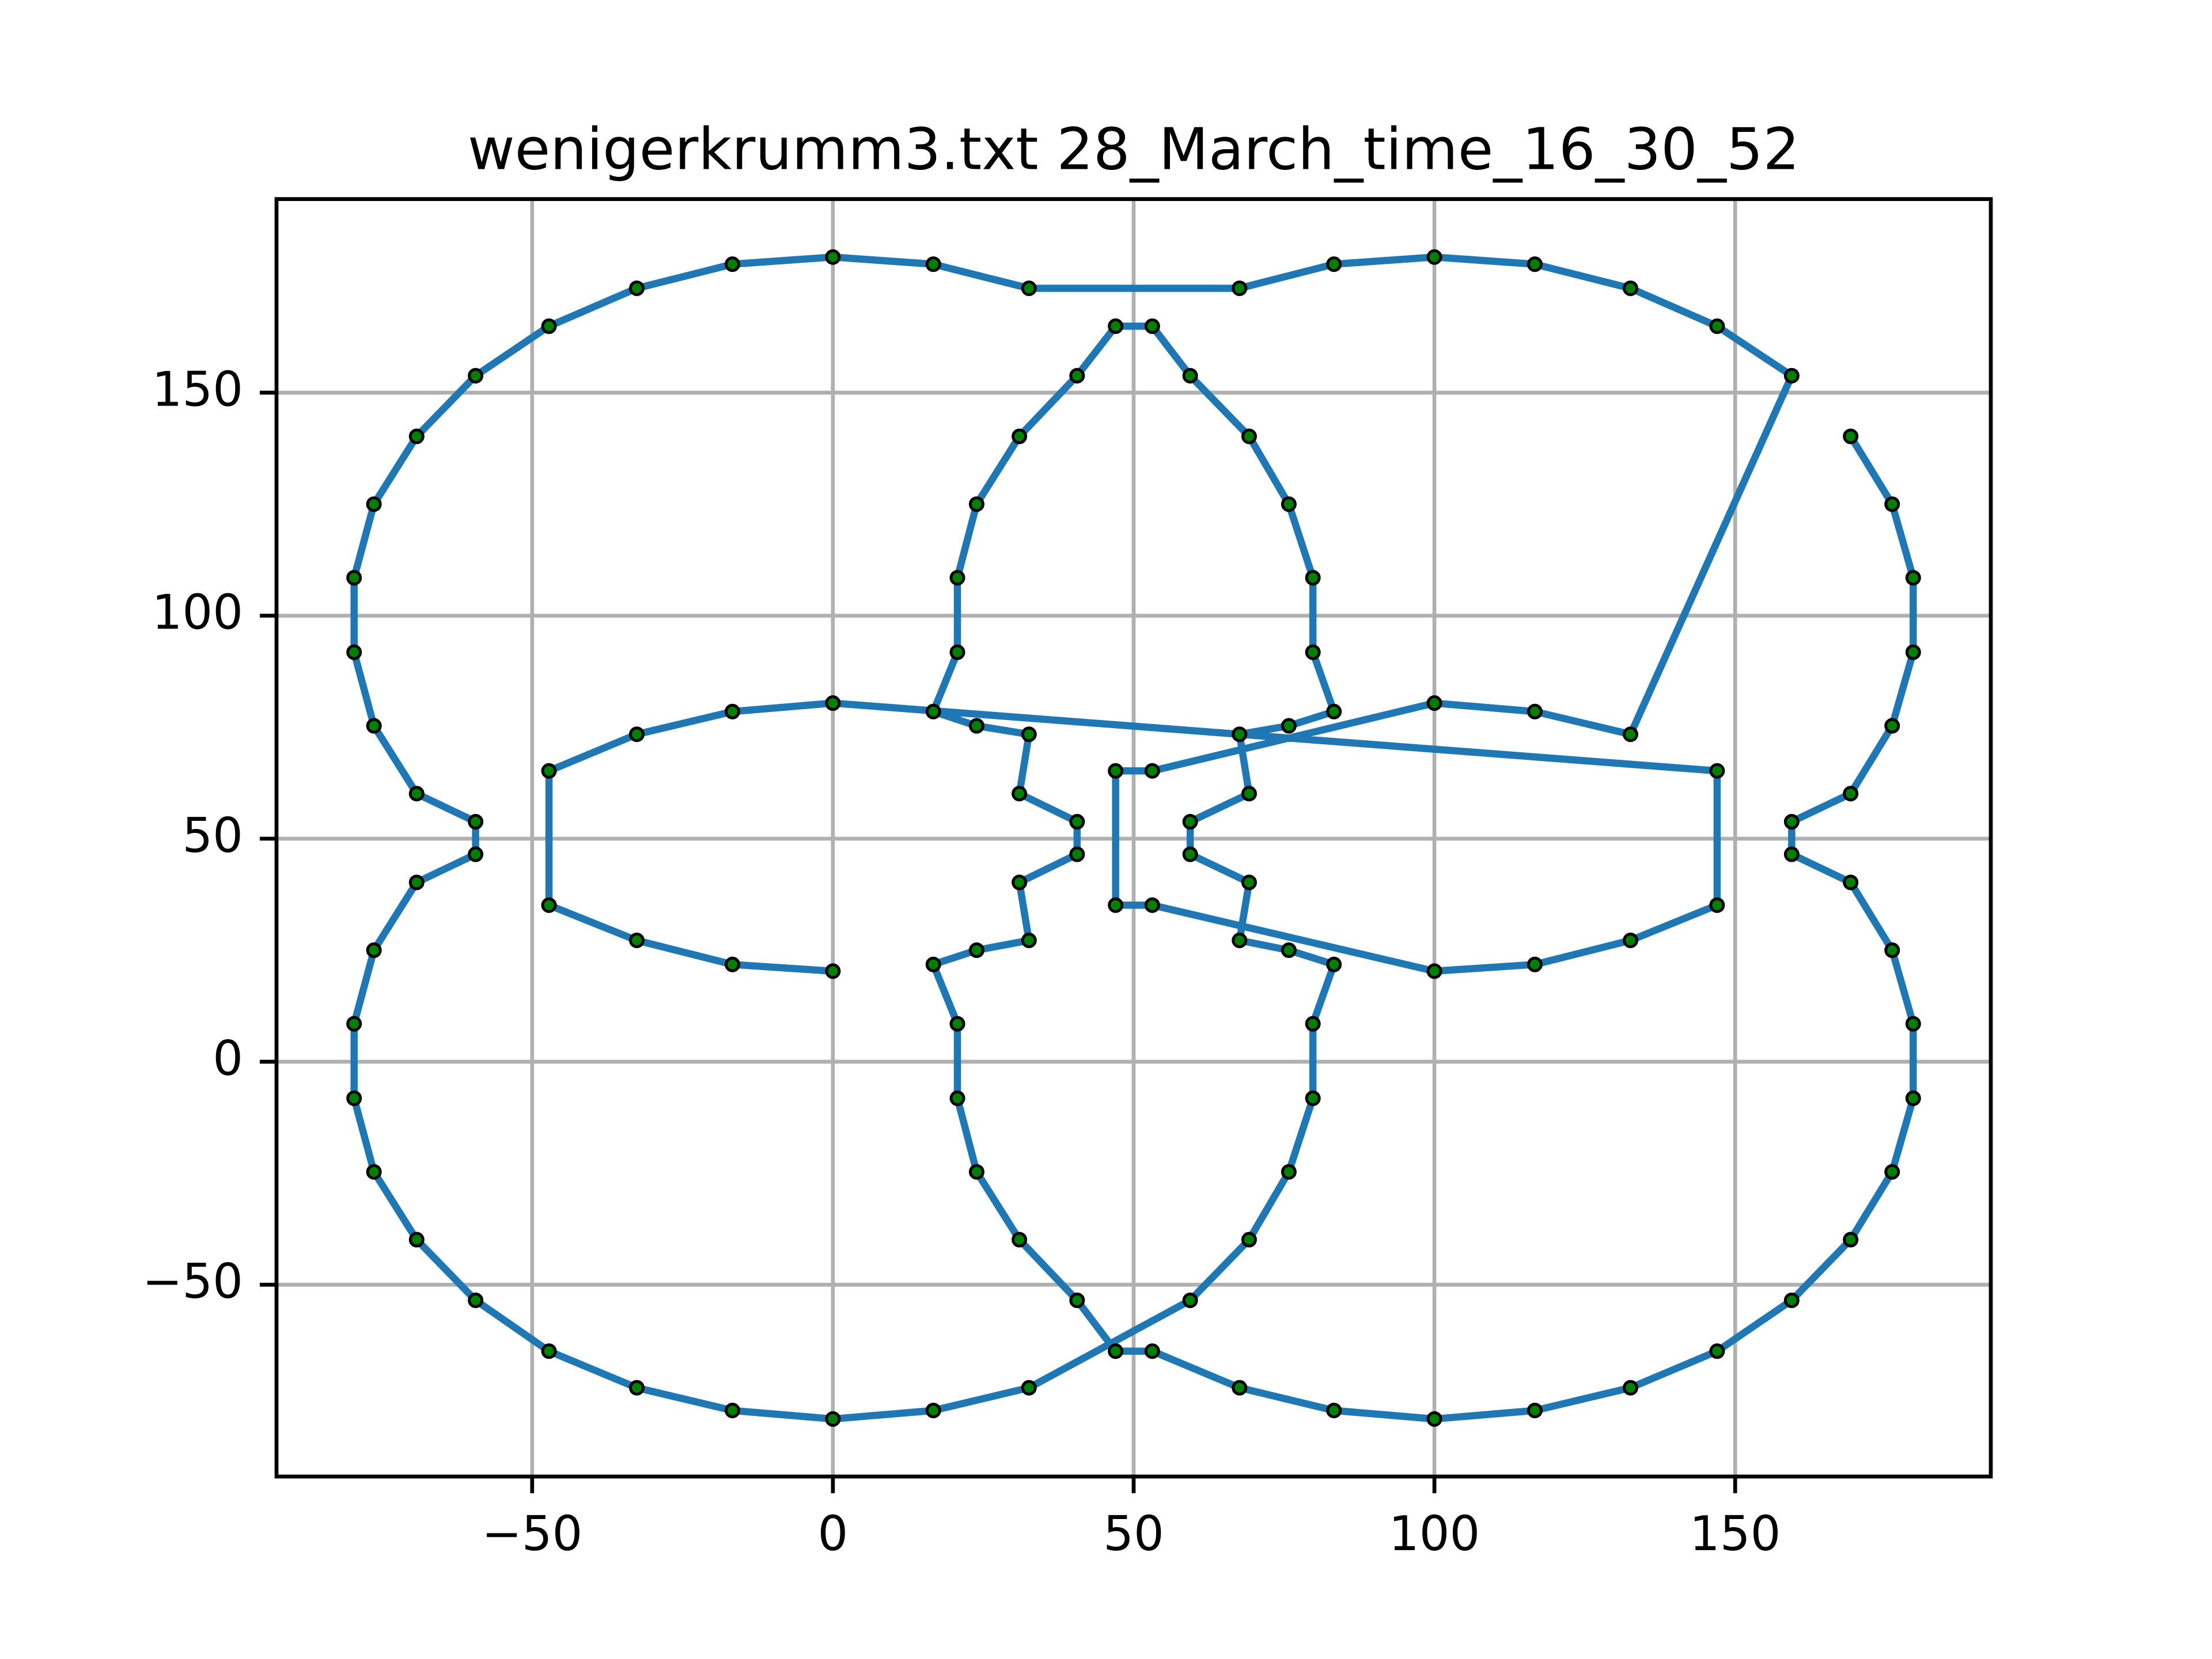 Image resolution: width=2212 pixels, height=1659 pixels. I want to click on y-tick-label: 50, so click(212, 835).